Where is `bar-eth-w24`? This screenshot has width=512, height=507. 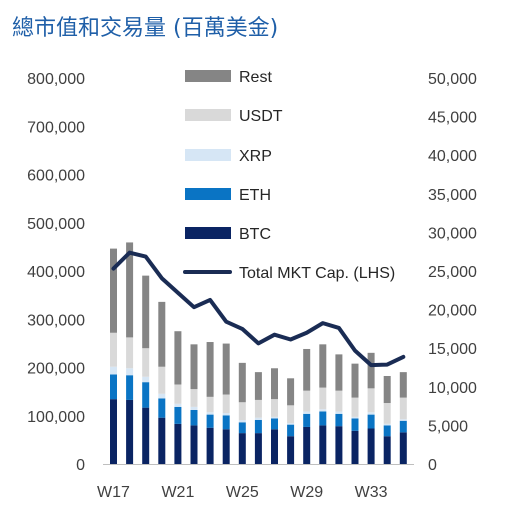 bar-eth-w24 is located at coordinates (226, 422).